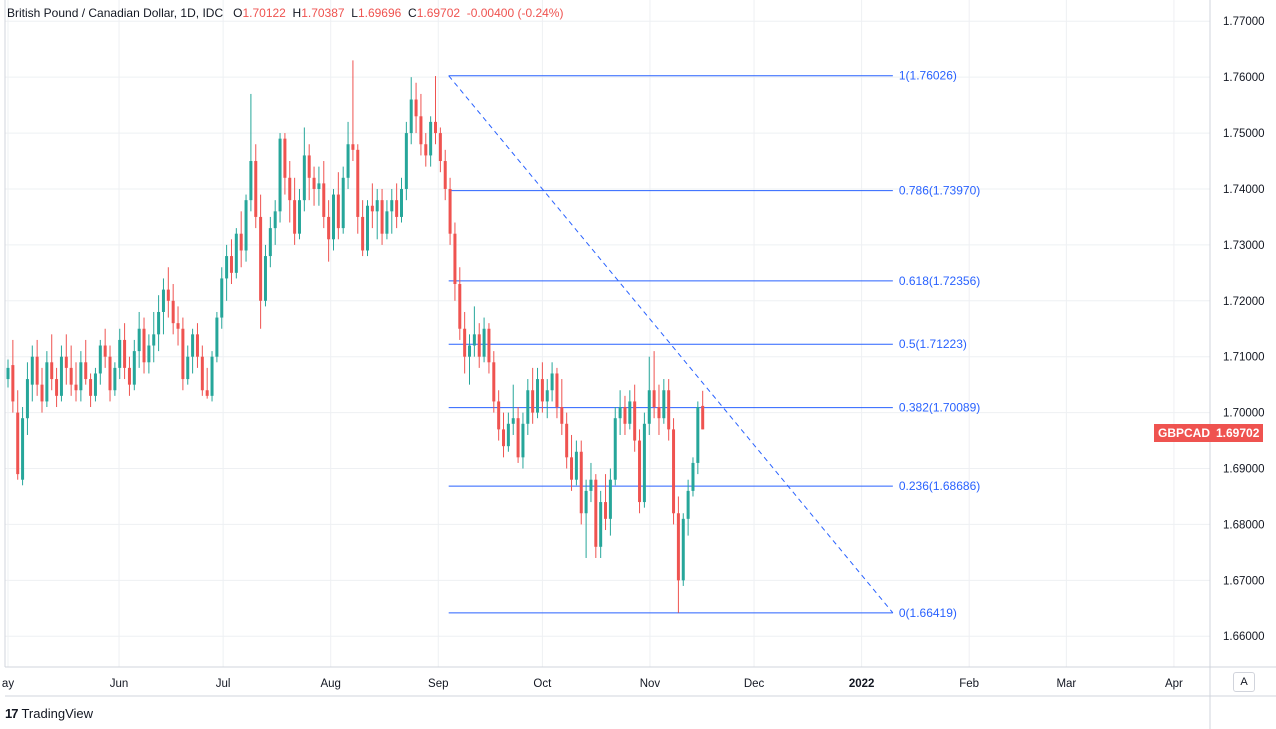 This screenshot has width=1276, height=729. What do you see at coordinates (969, 684) in the screenshot?
I see `x-tick-label: Feb` at bounding box center [969, 684].